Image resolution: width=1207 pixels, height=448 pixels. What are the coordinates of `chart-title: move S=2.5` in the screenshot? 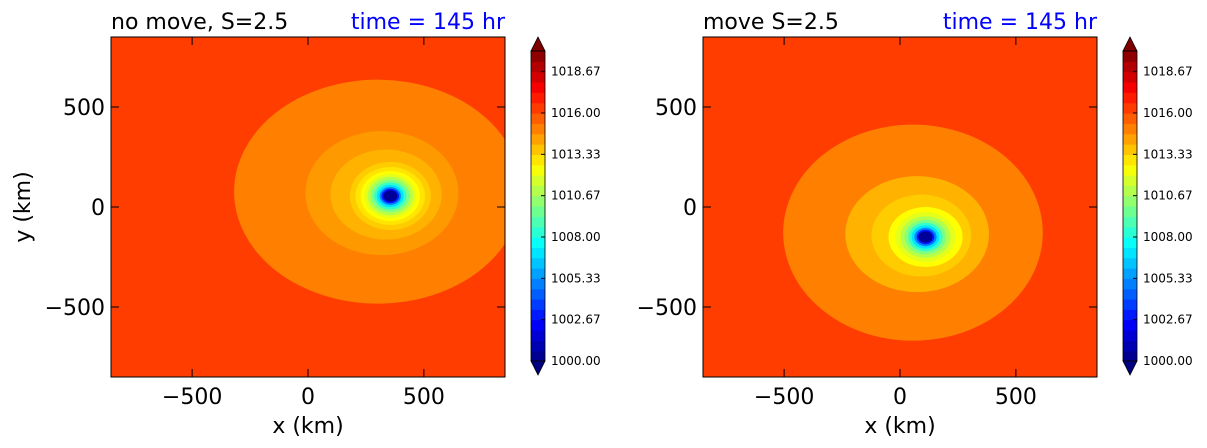 It's located at (771, 22).